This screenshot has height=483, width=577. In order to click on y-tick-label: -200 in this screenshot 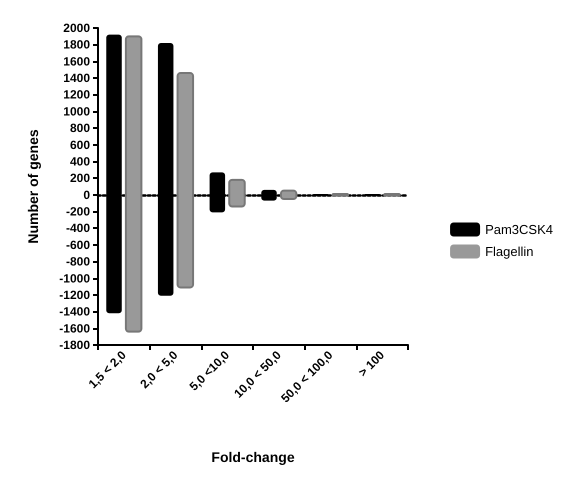, I will do `click(78, 211)`.